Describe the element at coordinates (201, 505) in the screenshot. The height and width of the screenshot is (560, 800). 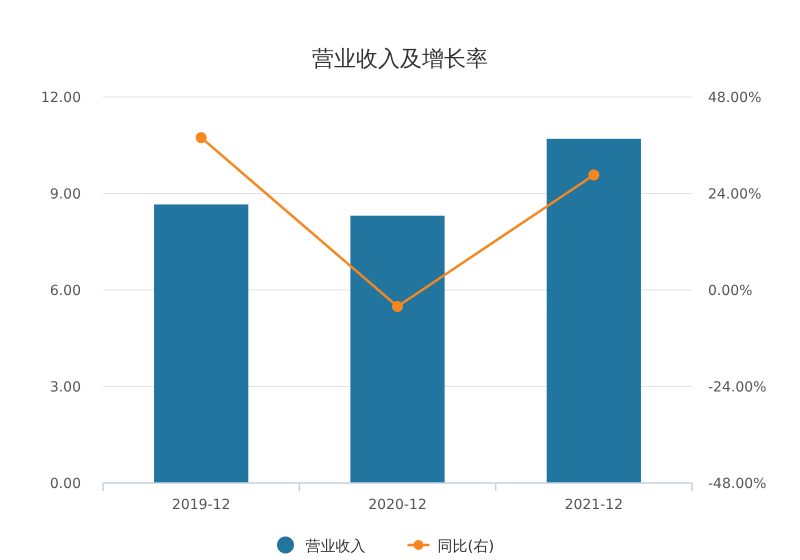
I see `x-tick-label: 2019-12` at that location.